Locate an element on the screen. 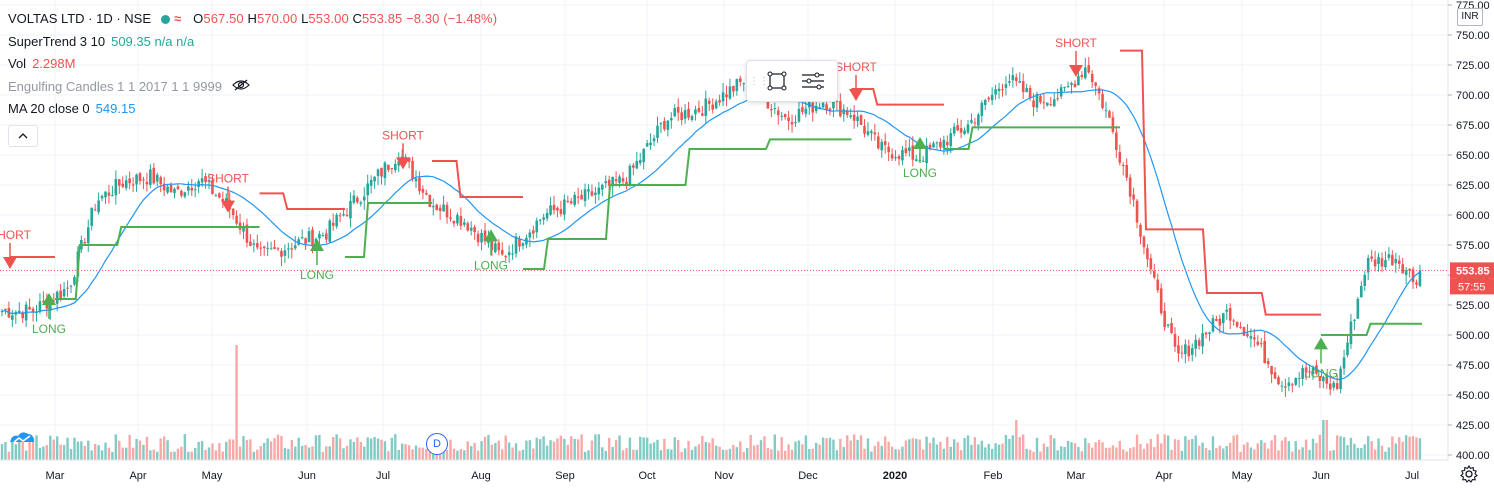 This screenshot has height=488, width=1494. indicator-ma: MA 20 close 0 549.15 is located at coordinates (252, 109).